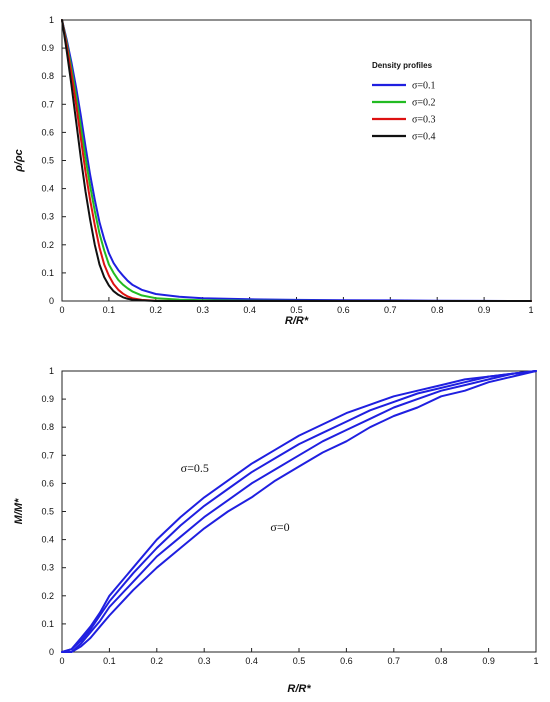 The image size is (550, 702). I want to click on y-axis-label: M/M*, so click(19, 511).